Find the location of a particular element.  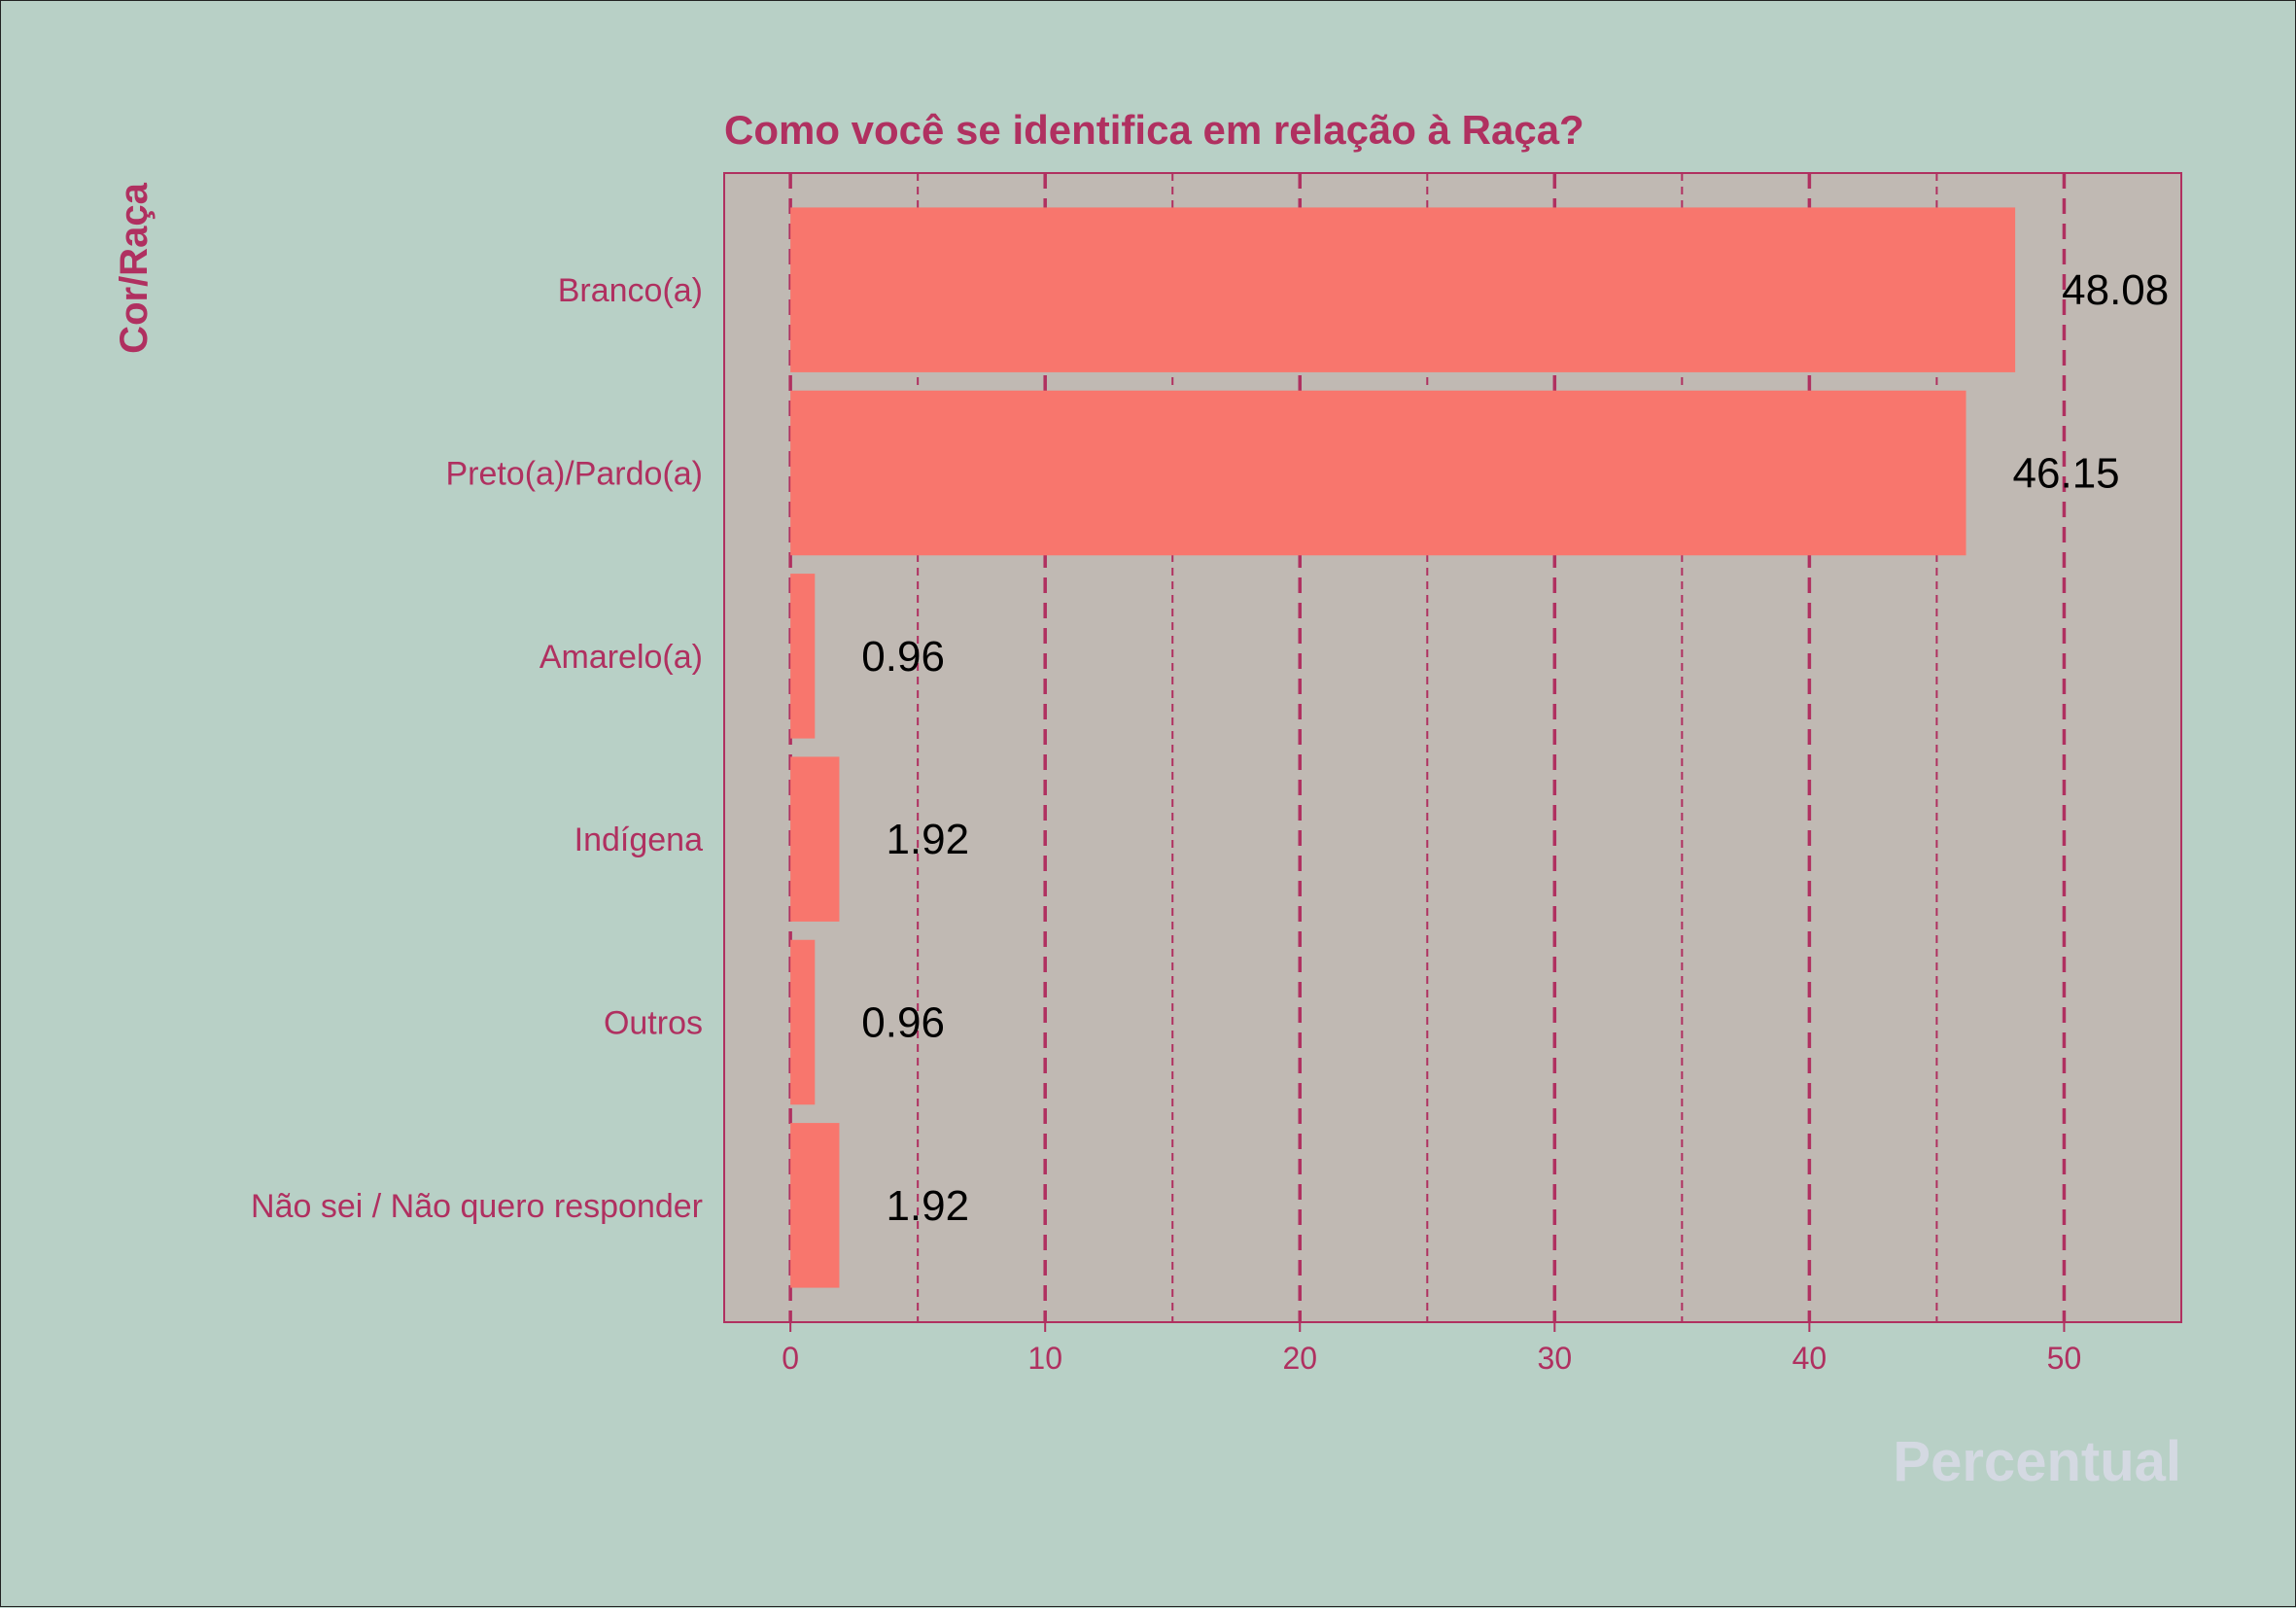

category-label-5: Não sei / Não quero responder is located at coordinates (477, 1206).